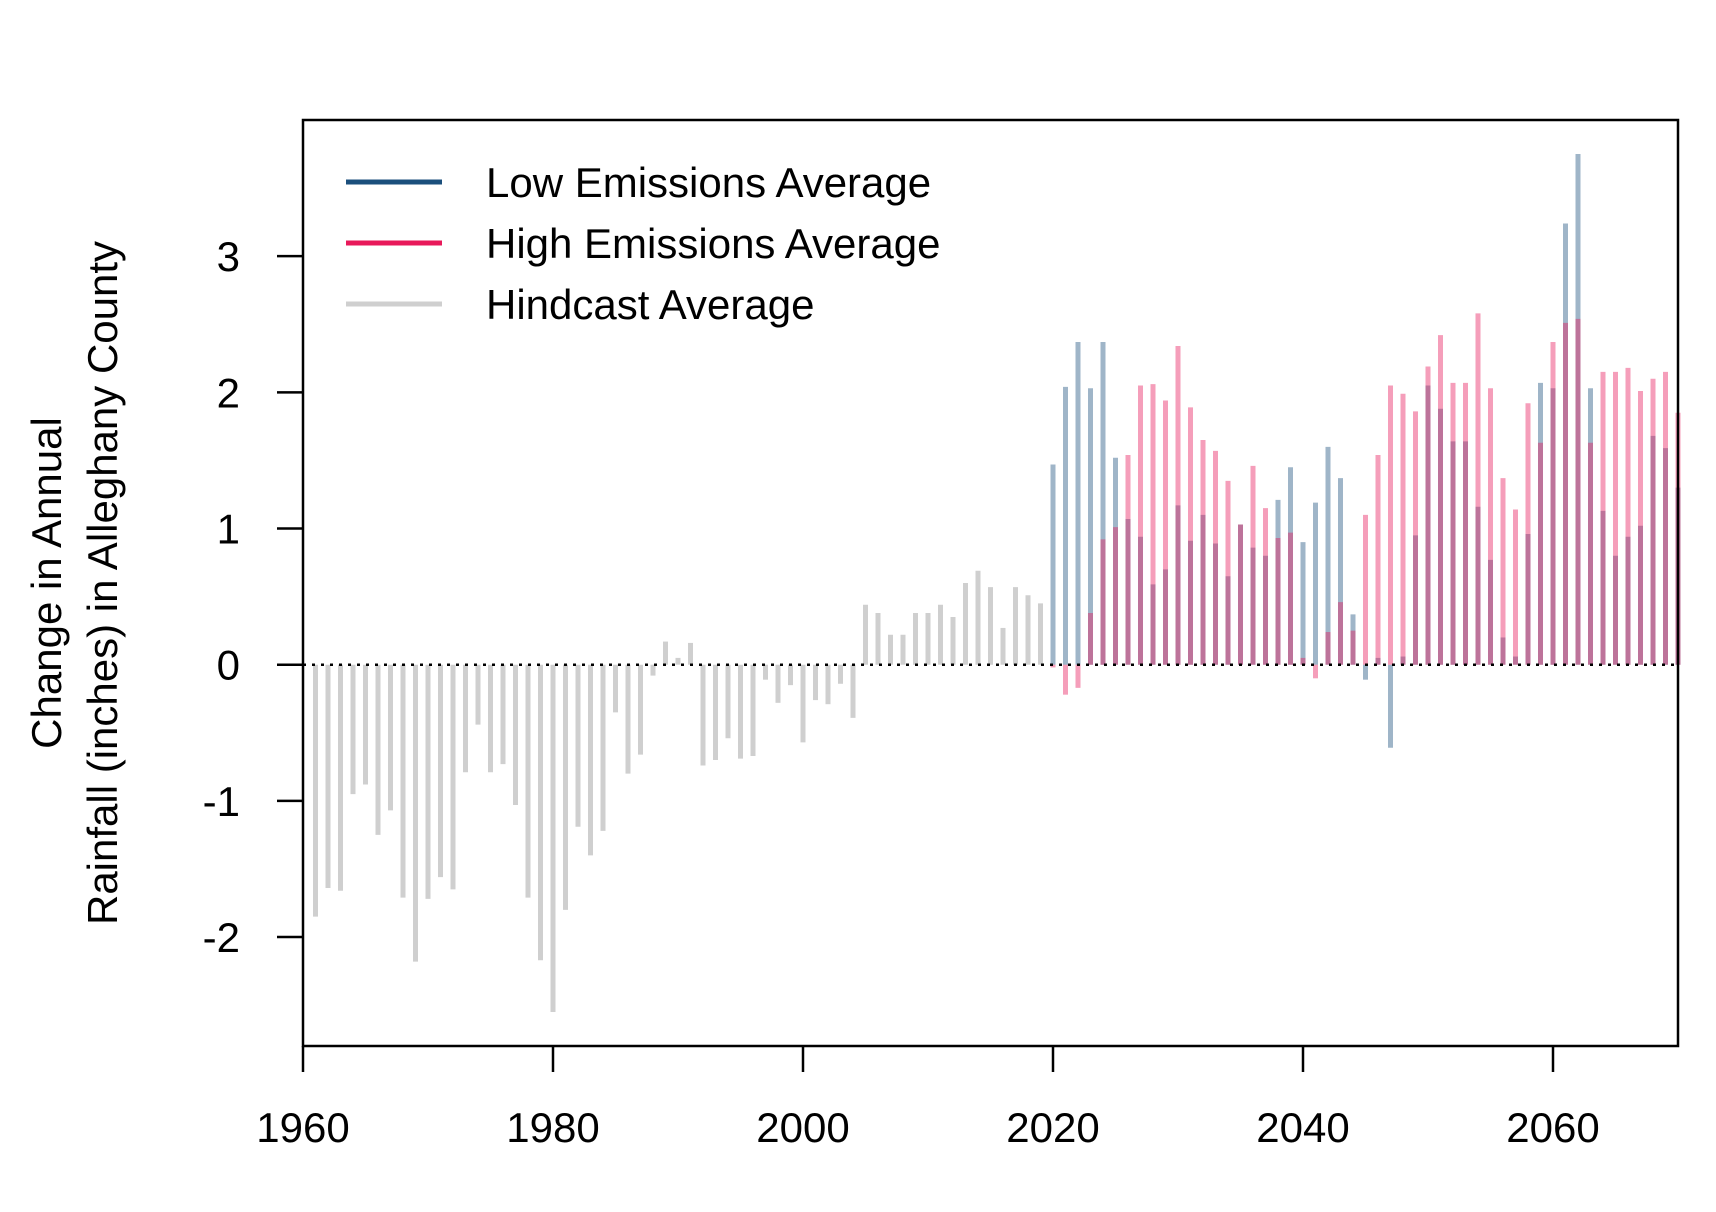 The width and height of the screenshot is (1716, 1212). Describe the element at coordinates (1302, 1127) in the screenshot. I see `x-tick-label: 2040` at that location.